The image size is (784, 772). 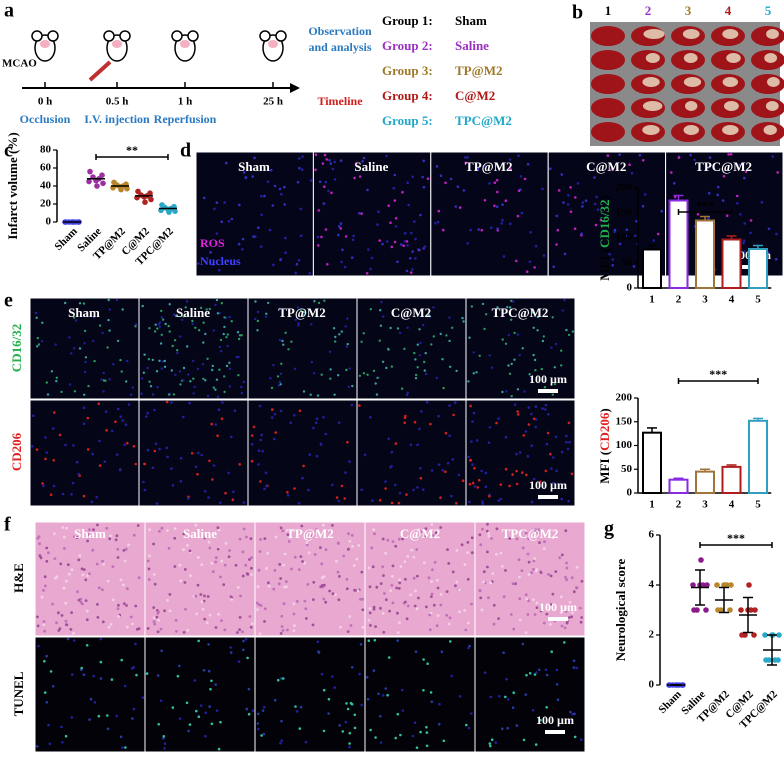 I want to click on image-title: Sham, so click(x=254, y=166).